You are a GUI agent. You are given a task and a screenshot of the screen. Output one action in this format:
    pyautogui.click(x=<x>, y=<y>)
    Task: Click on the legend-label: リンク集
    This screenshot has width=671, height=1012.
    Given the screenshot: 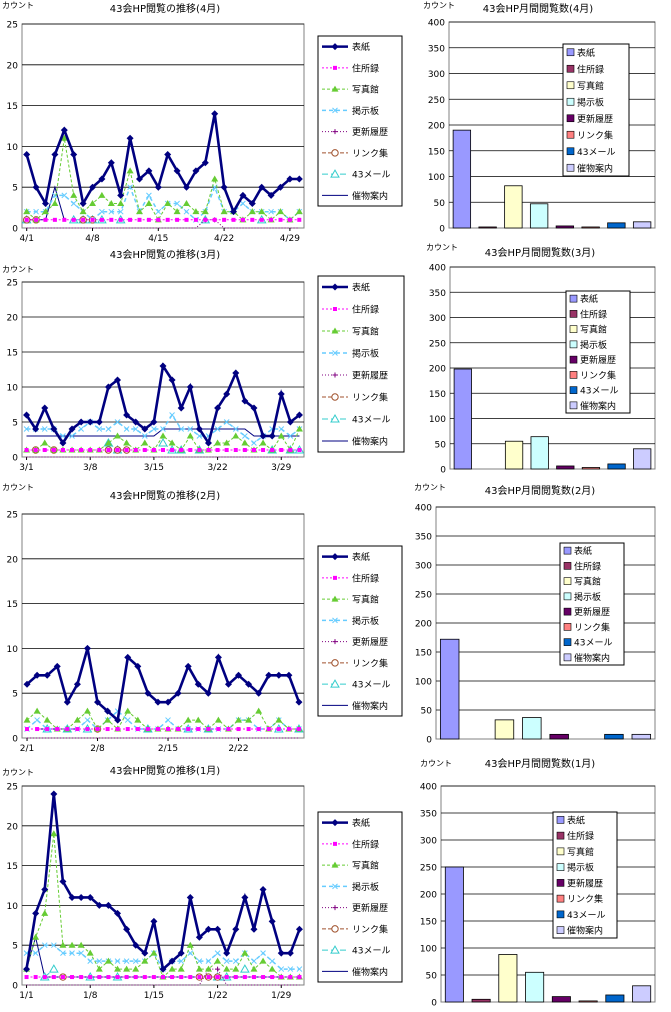 What is the action you would take?
    pyautogui.click(x=370, y=663)
    